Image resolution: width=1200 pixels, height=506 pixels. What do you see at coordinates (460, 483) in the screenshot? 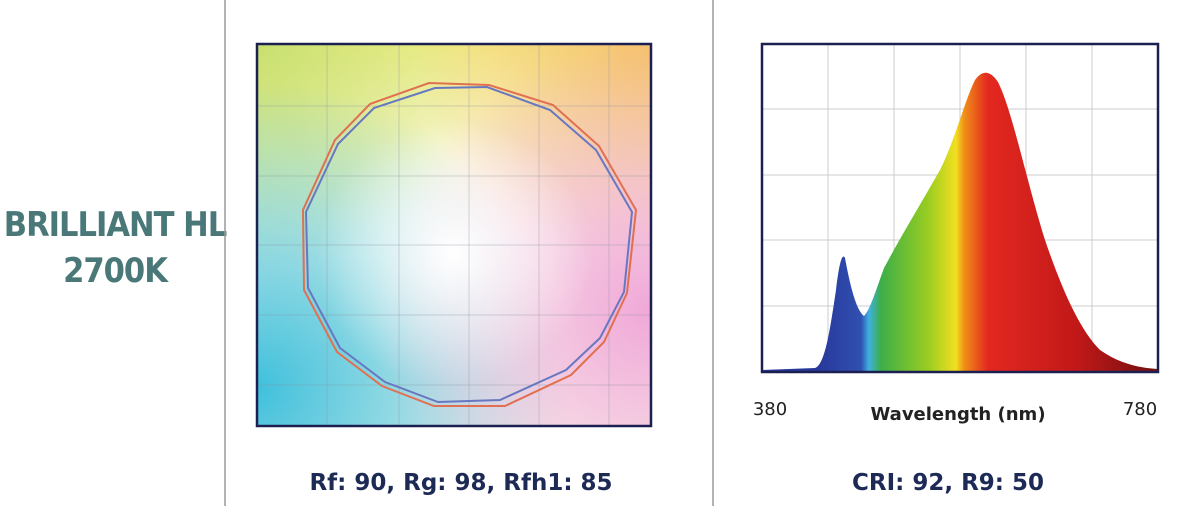
I see `caption: Rf: 90, Rg: 98, Rfh1: 85` at bounding box center [460, 483].